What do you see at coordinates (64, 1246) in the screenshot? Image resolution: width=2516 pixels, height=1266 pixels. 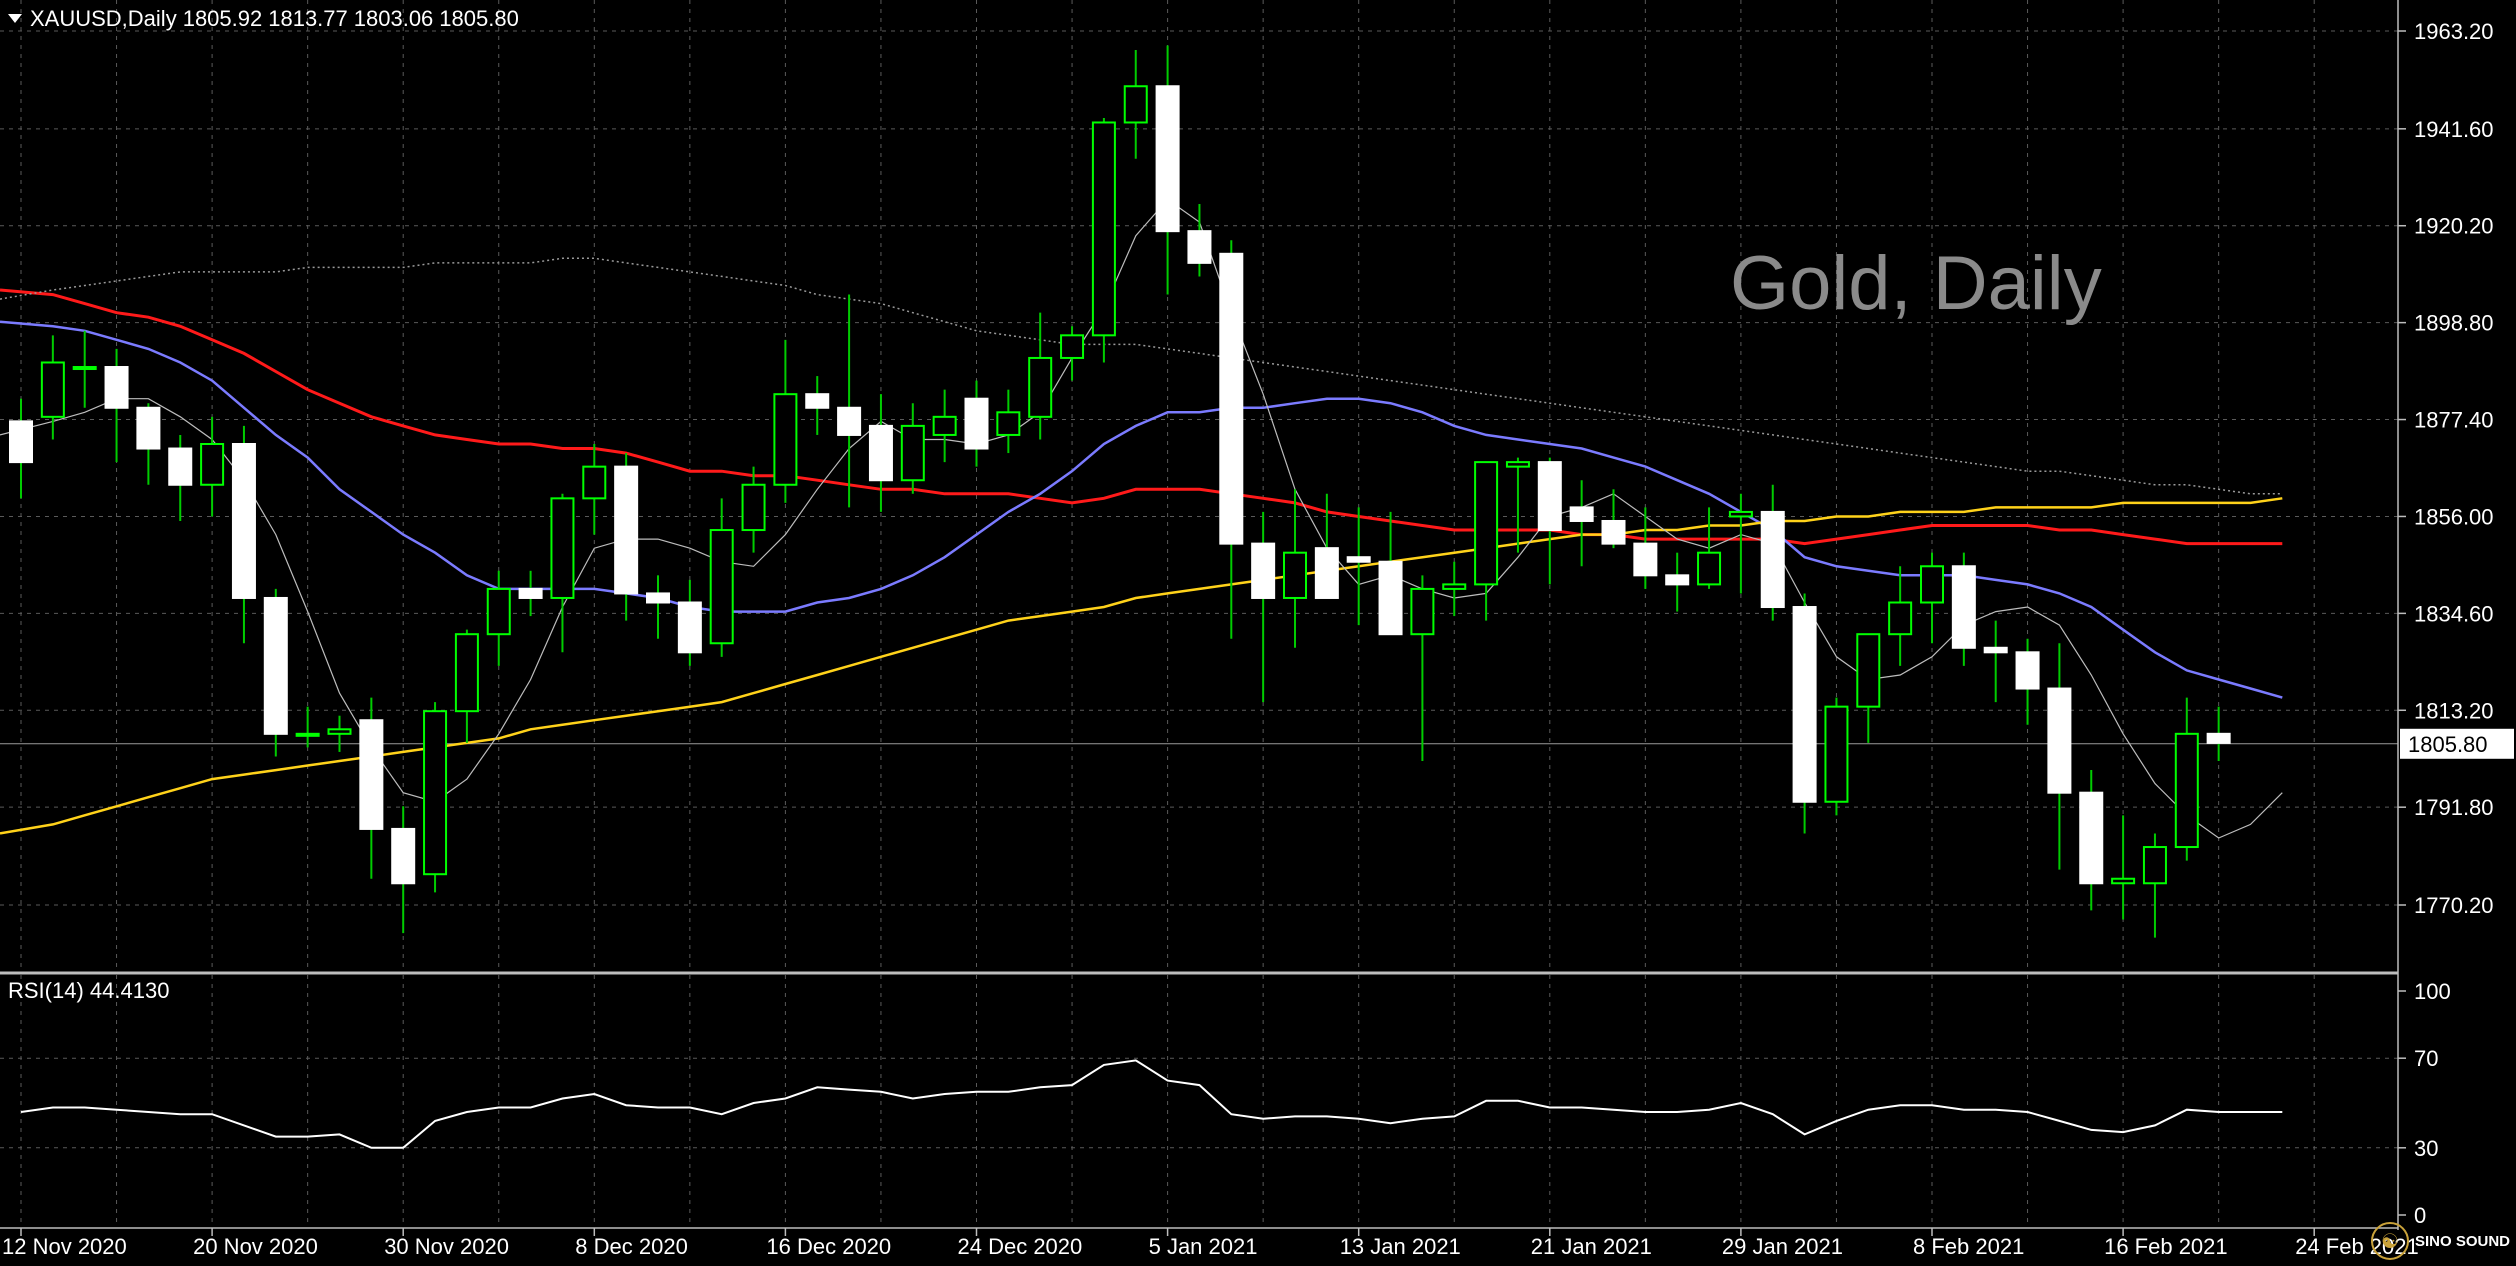 I see `date-tick-label: 12 Nov 2020` at bounding box center [64, 1246].